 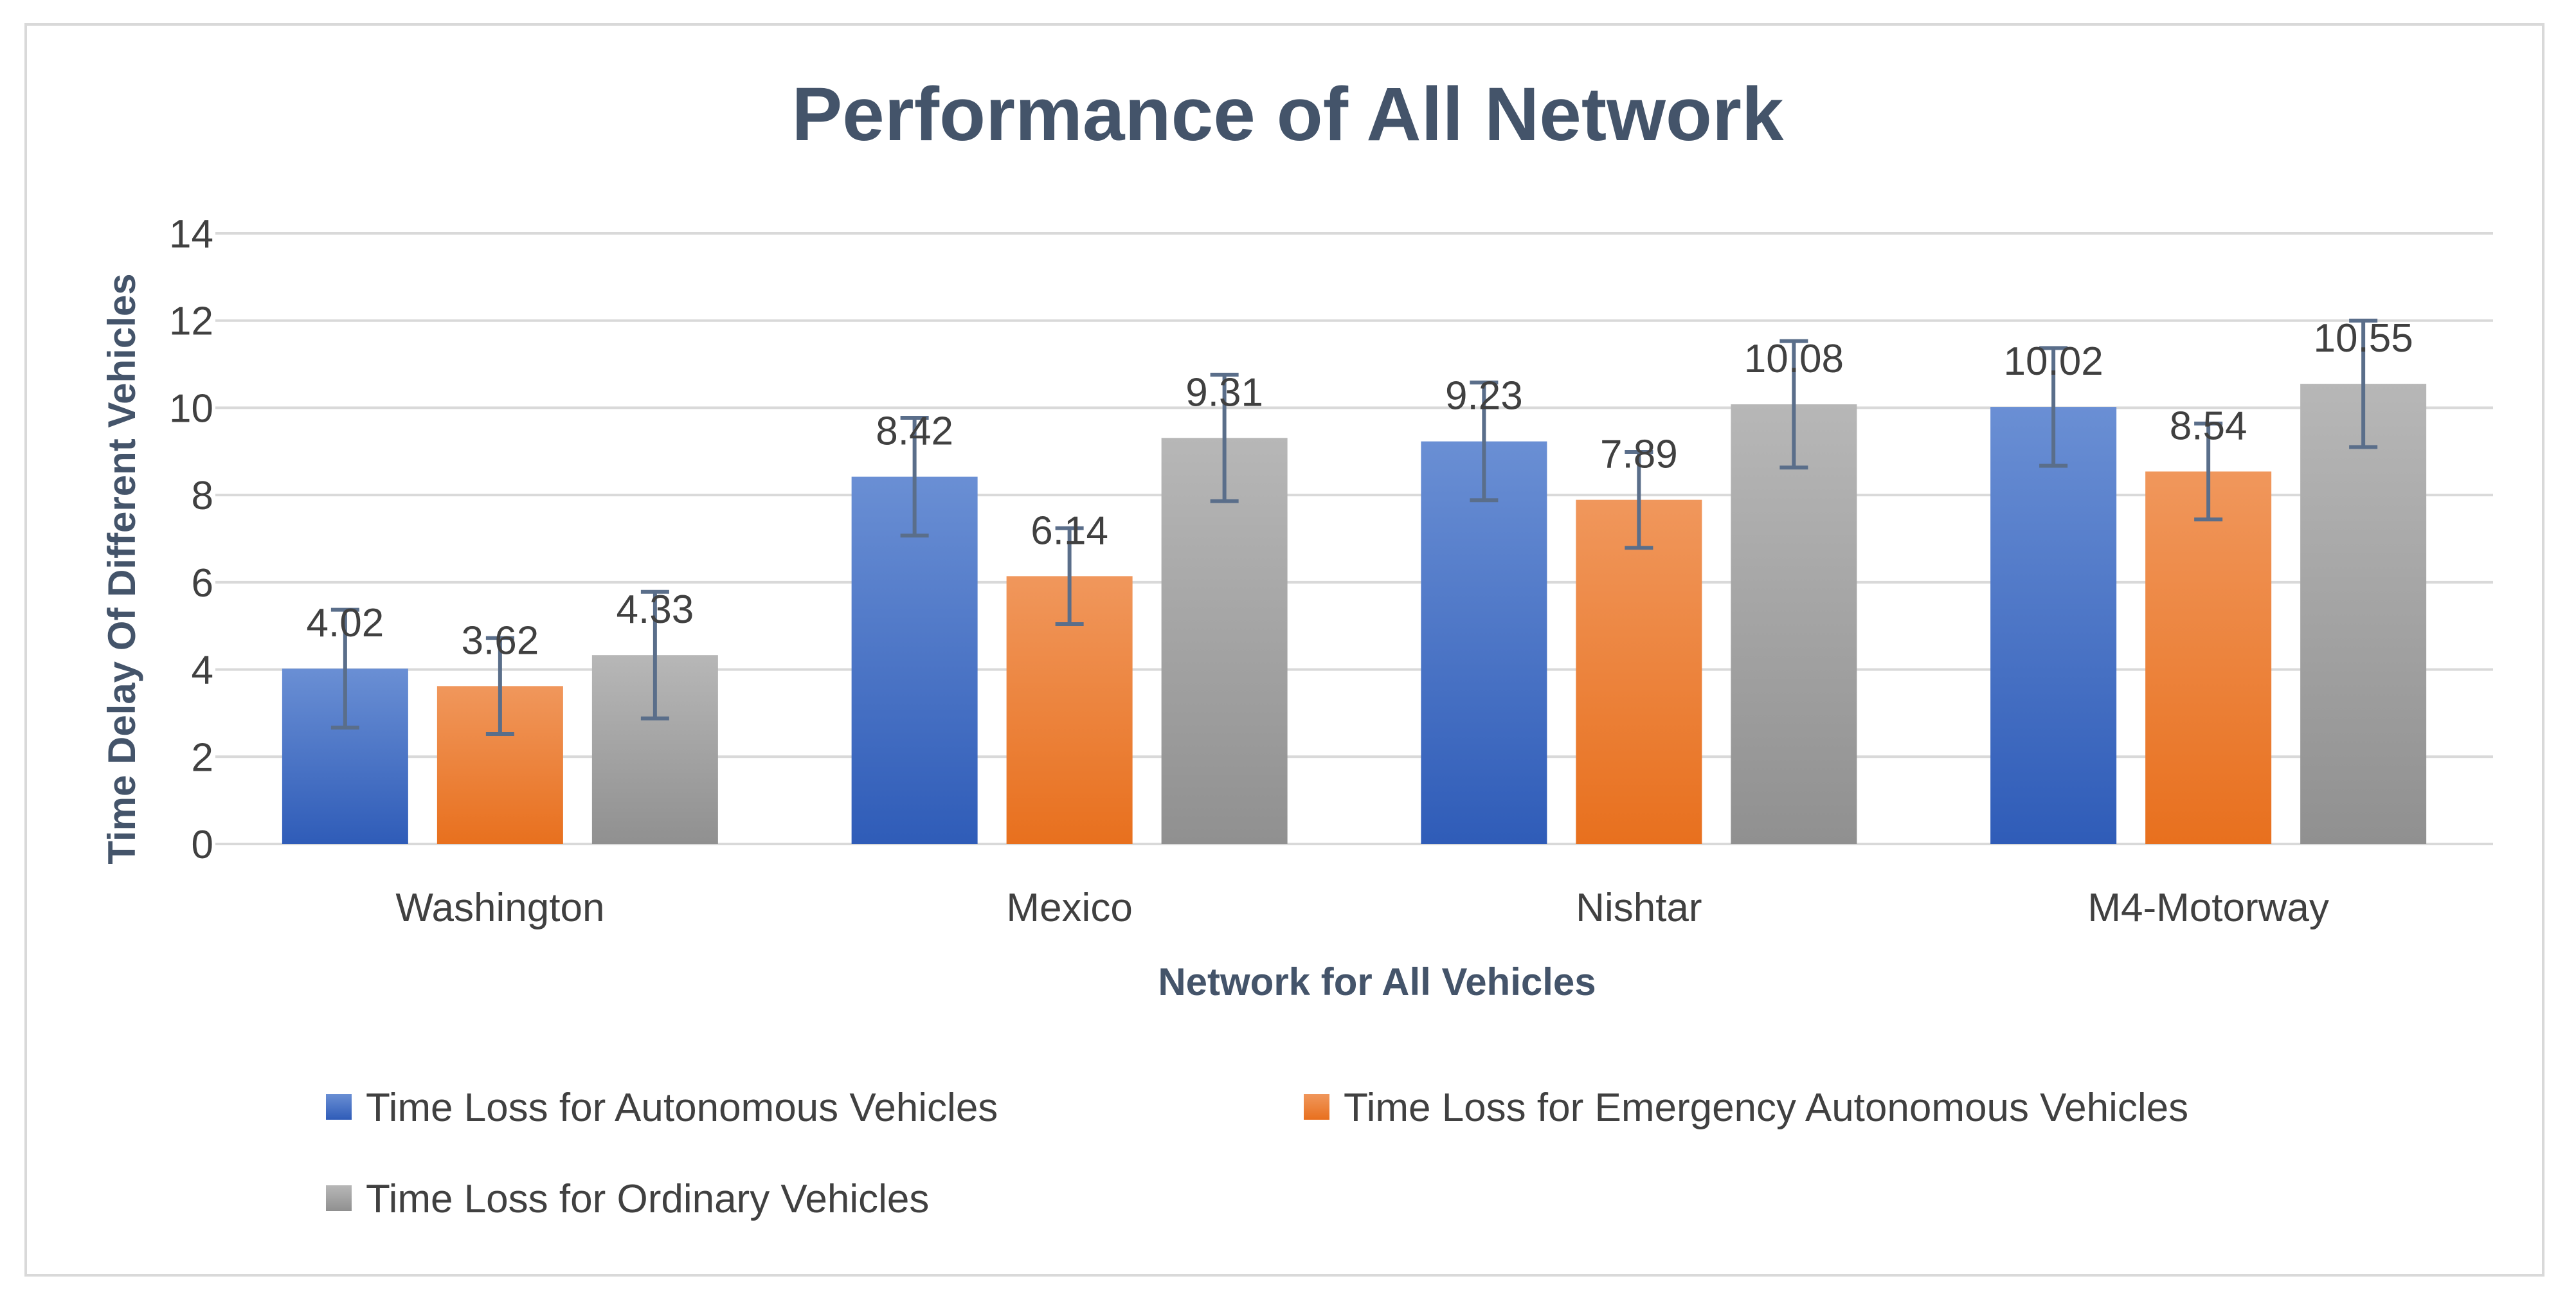 I want to click on legend-item: Time Loss for Ordinary Vehicles, so click(x=627, y=1199).